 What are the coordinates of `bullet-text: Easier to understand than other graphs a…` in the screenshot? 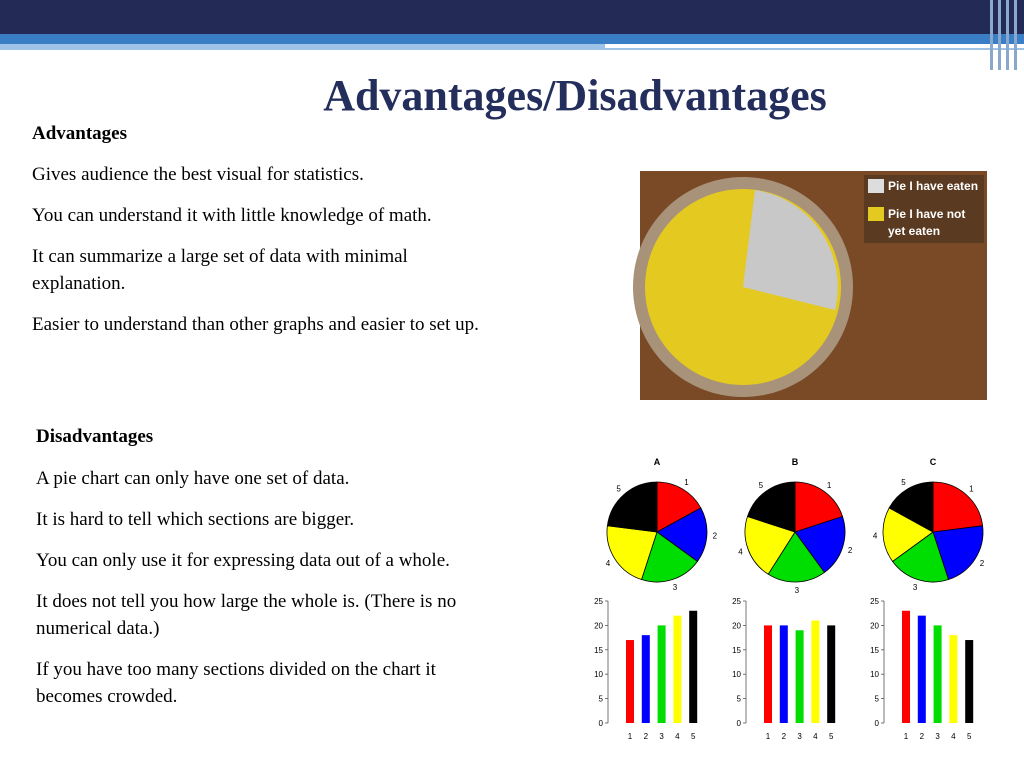 It's located at (255, 324).